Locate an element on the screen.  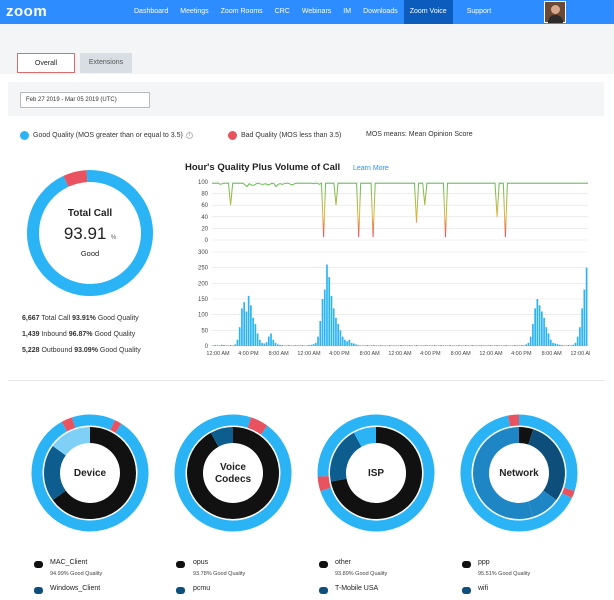
network-legend-2: wifi is located at coordinates (483, 588).